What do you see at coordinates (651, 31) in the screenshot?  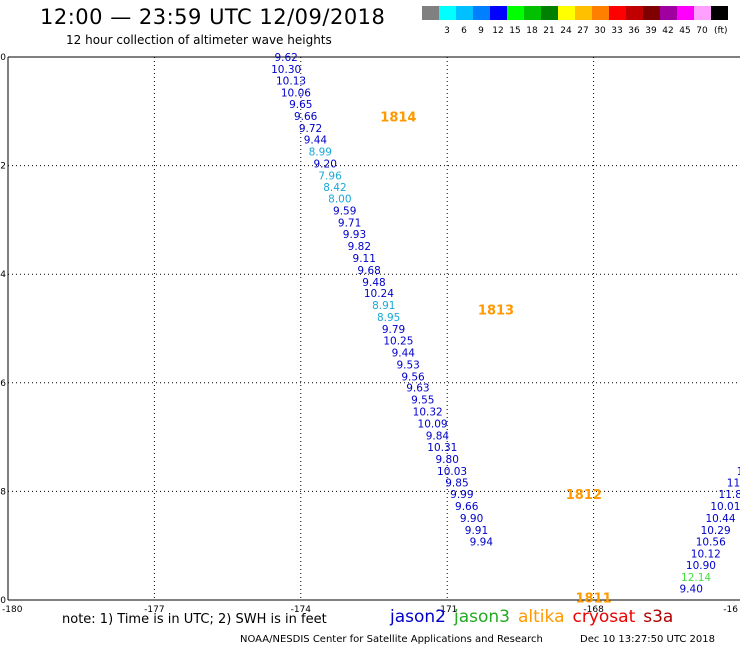 I see `color-scale-label: 39` at bounding box center [651, 31].